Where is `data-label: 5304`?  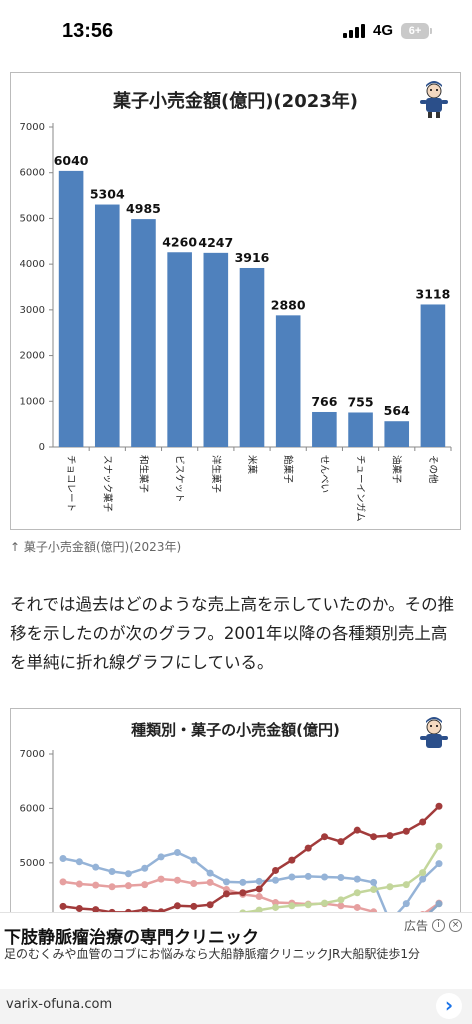
data-label: 5304 is located at coordinates (107, 194).